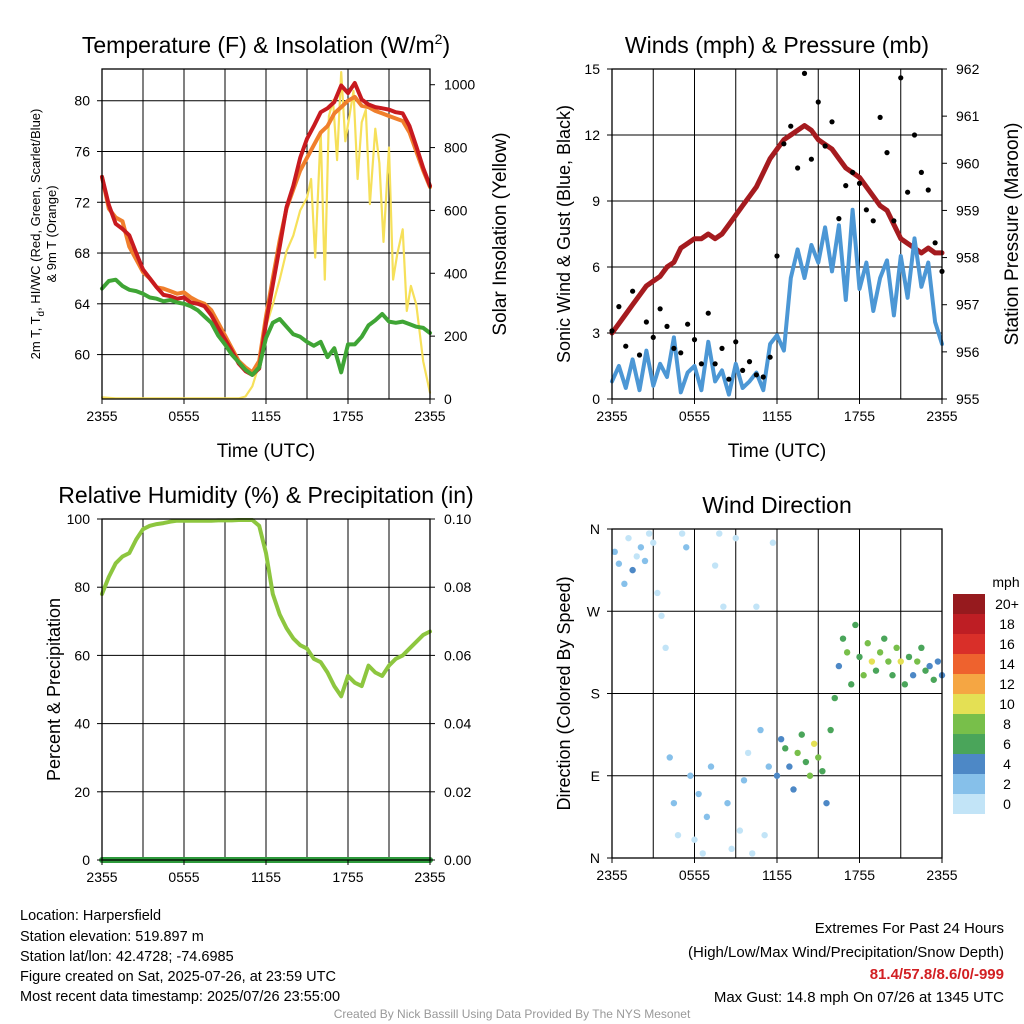  What do you see at coordinates (777, 451) in the screenshot?
I see `wind-xlabel: Time (UTC)` at bounding box center [777, 451].